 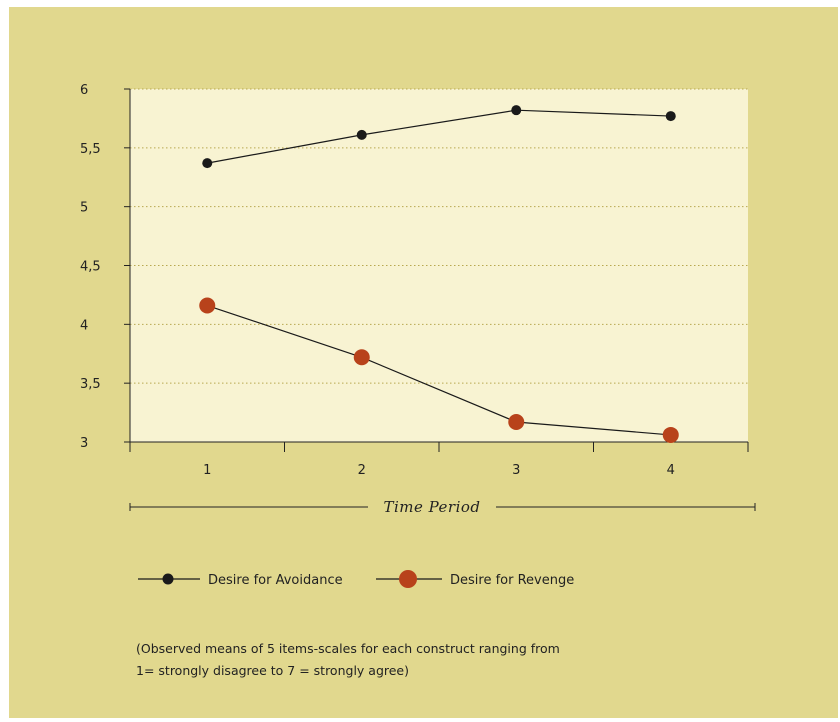 I want to click on x-tick-label: 1, so click(x=207, y=470).